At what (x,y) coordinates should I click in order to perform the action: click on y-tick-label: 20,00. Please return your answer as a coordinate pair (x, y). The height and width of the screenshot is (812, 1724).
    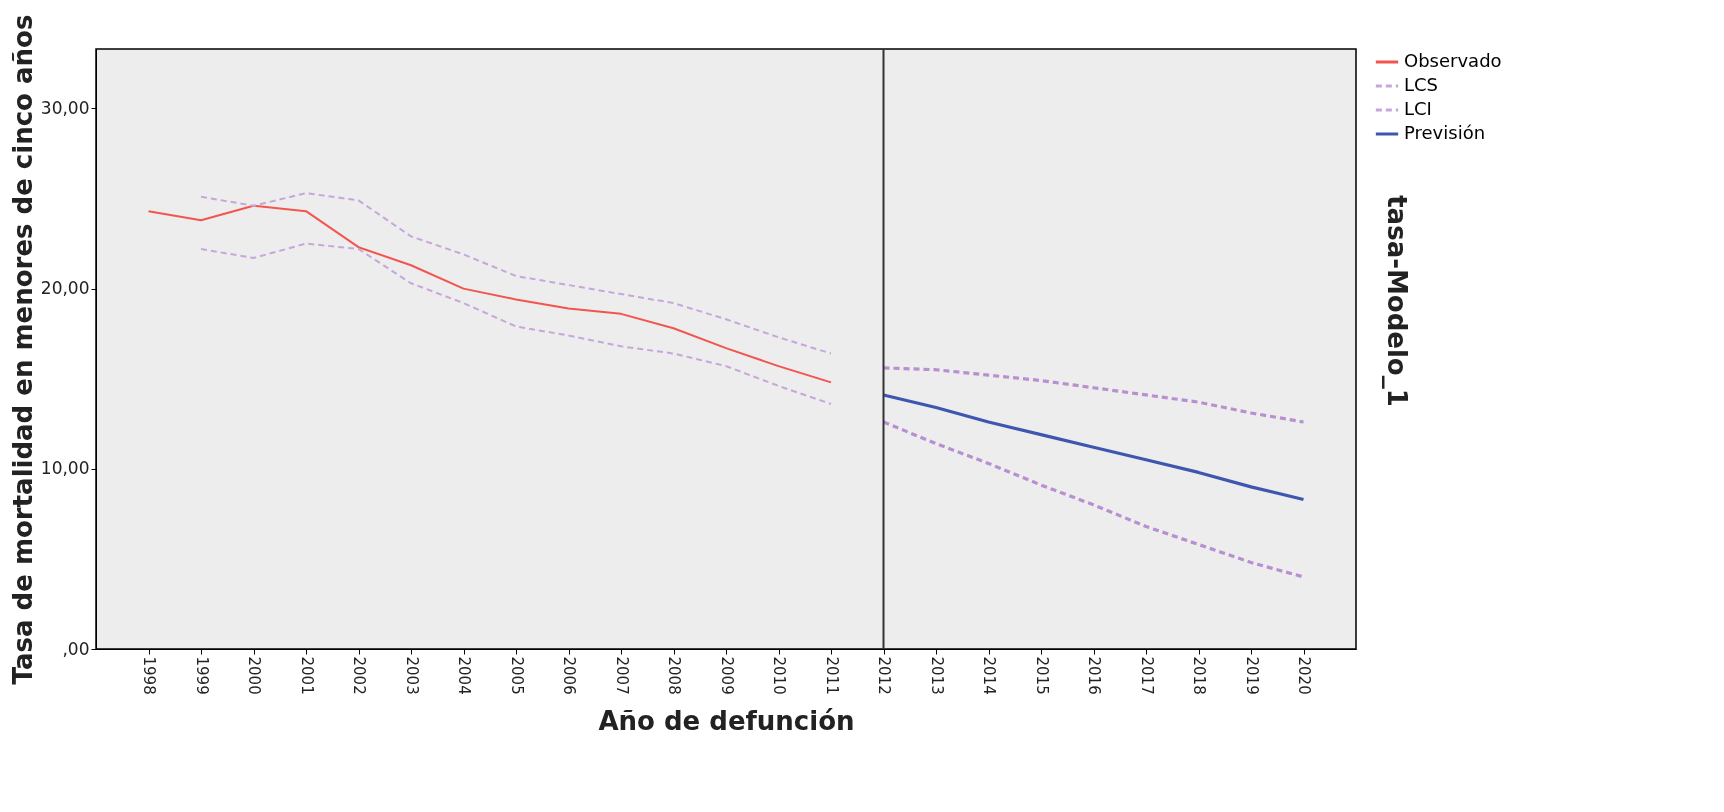
    Looking at the image, I should click on (65, 288).